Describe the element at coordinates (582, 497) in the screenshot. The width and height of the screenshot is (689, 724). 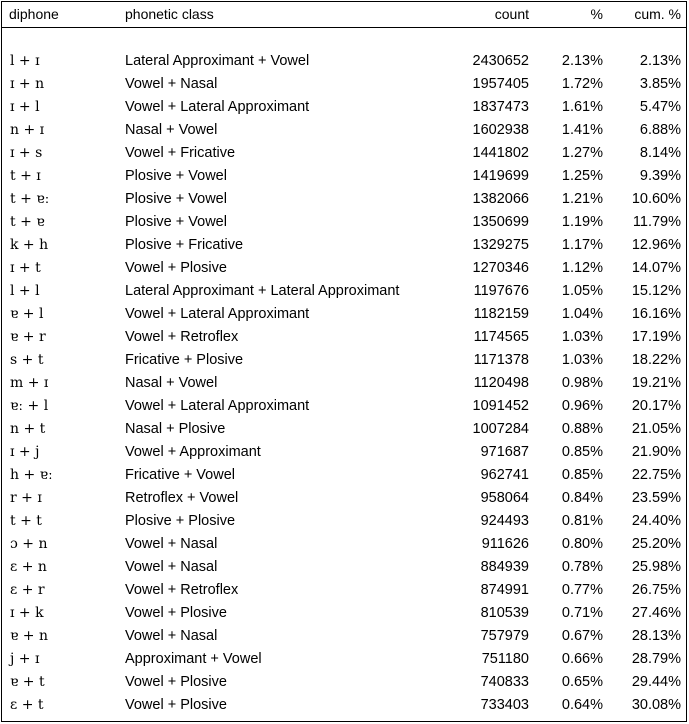
I see `cell-percent: 0.84%` at that location.